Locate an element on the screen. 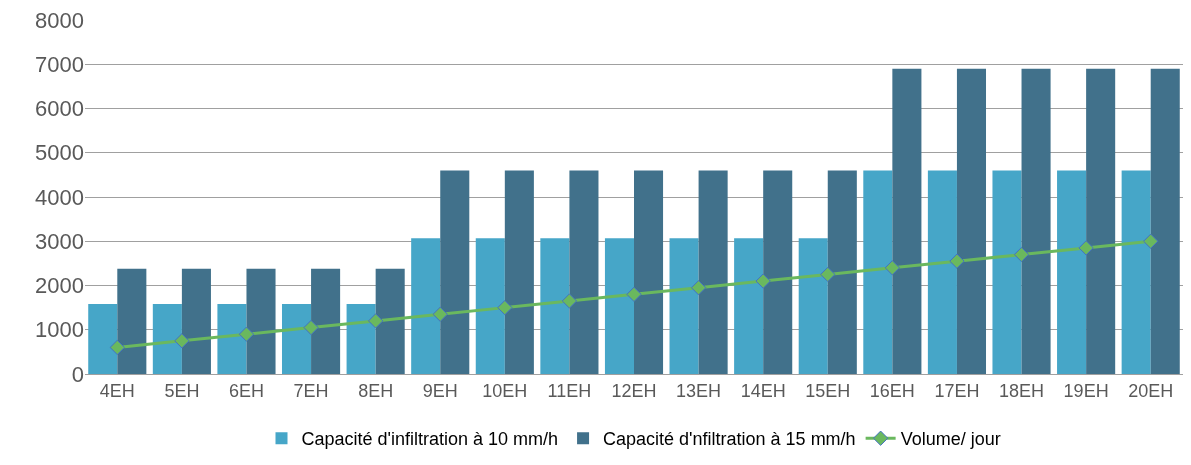  y-tick-label: 6000 is located at coordinates (59, 109).